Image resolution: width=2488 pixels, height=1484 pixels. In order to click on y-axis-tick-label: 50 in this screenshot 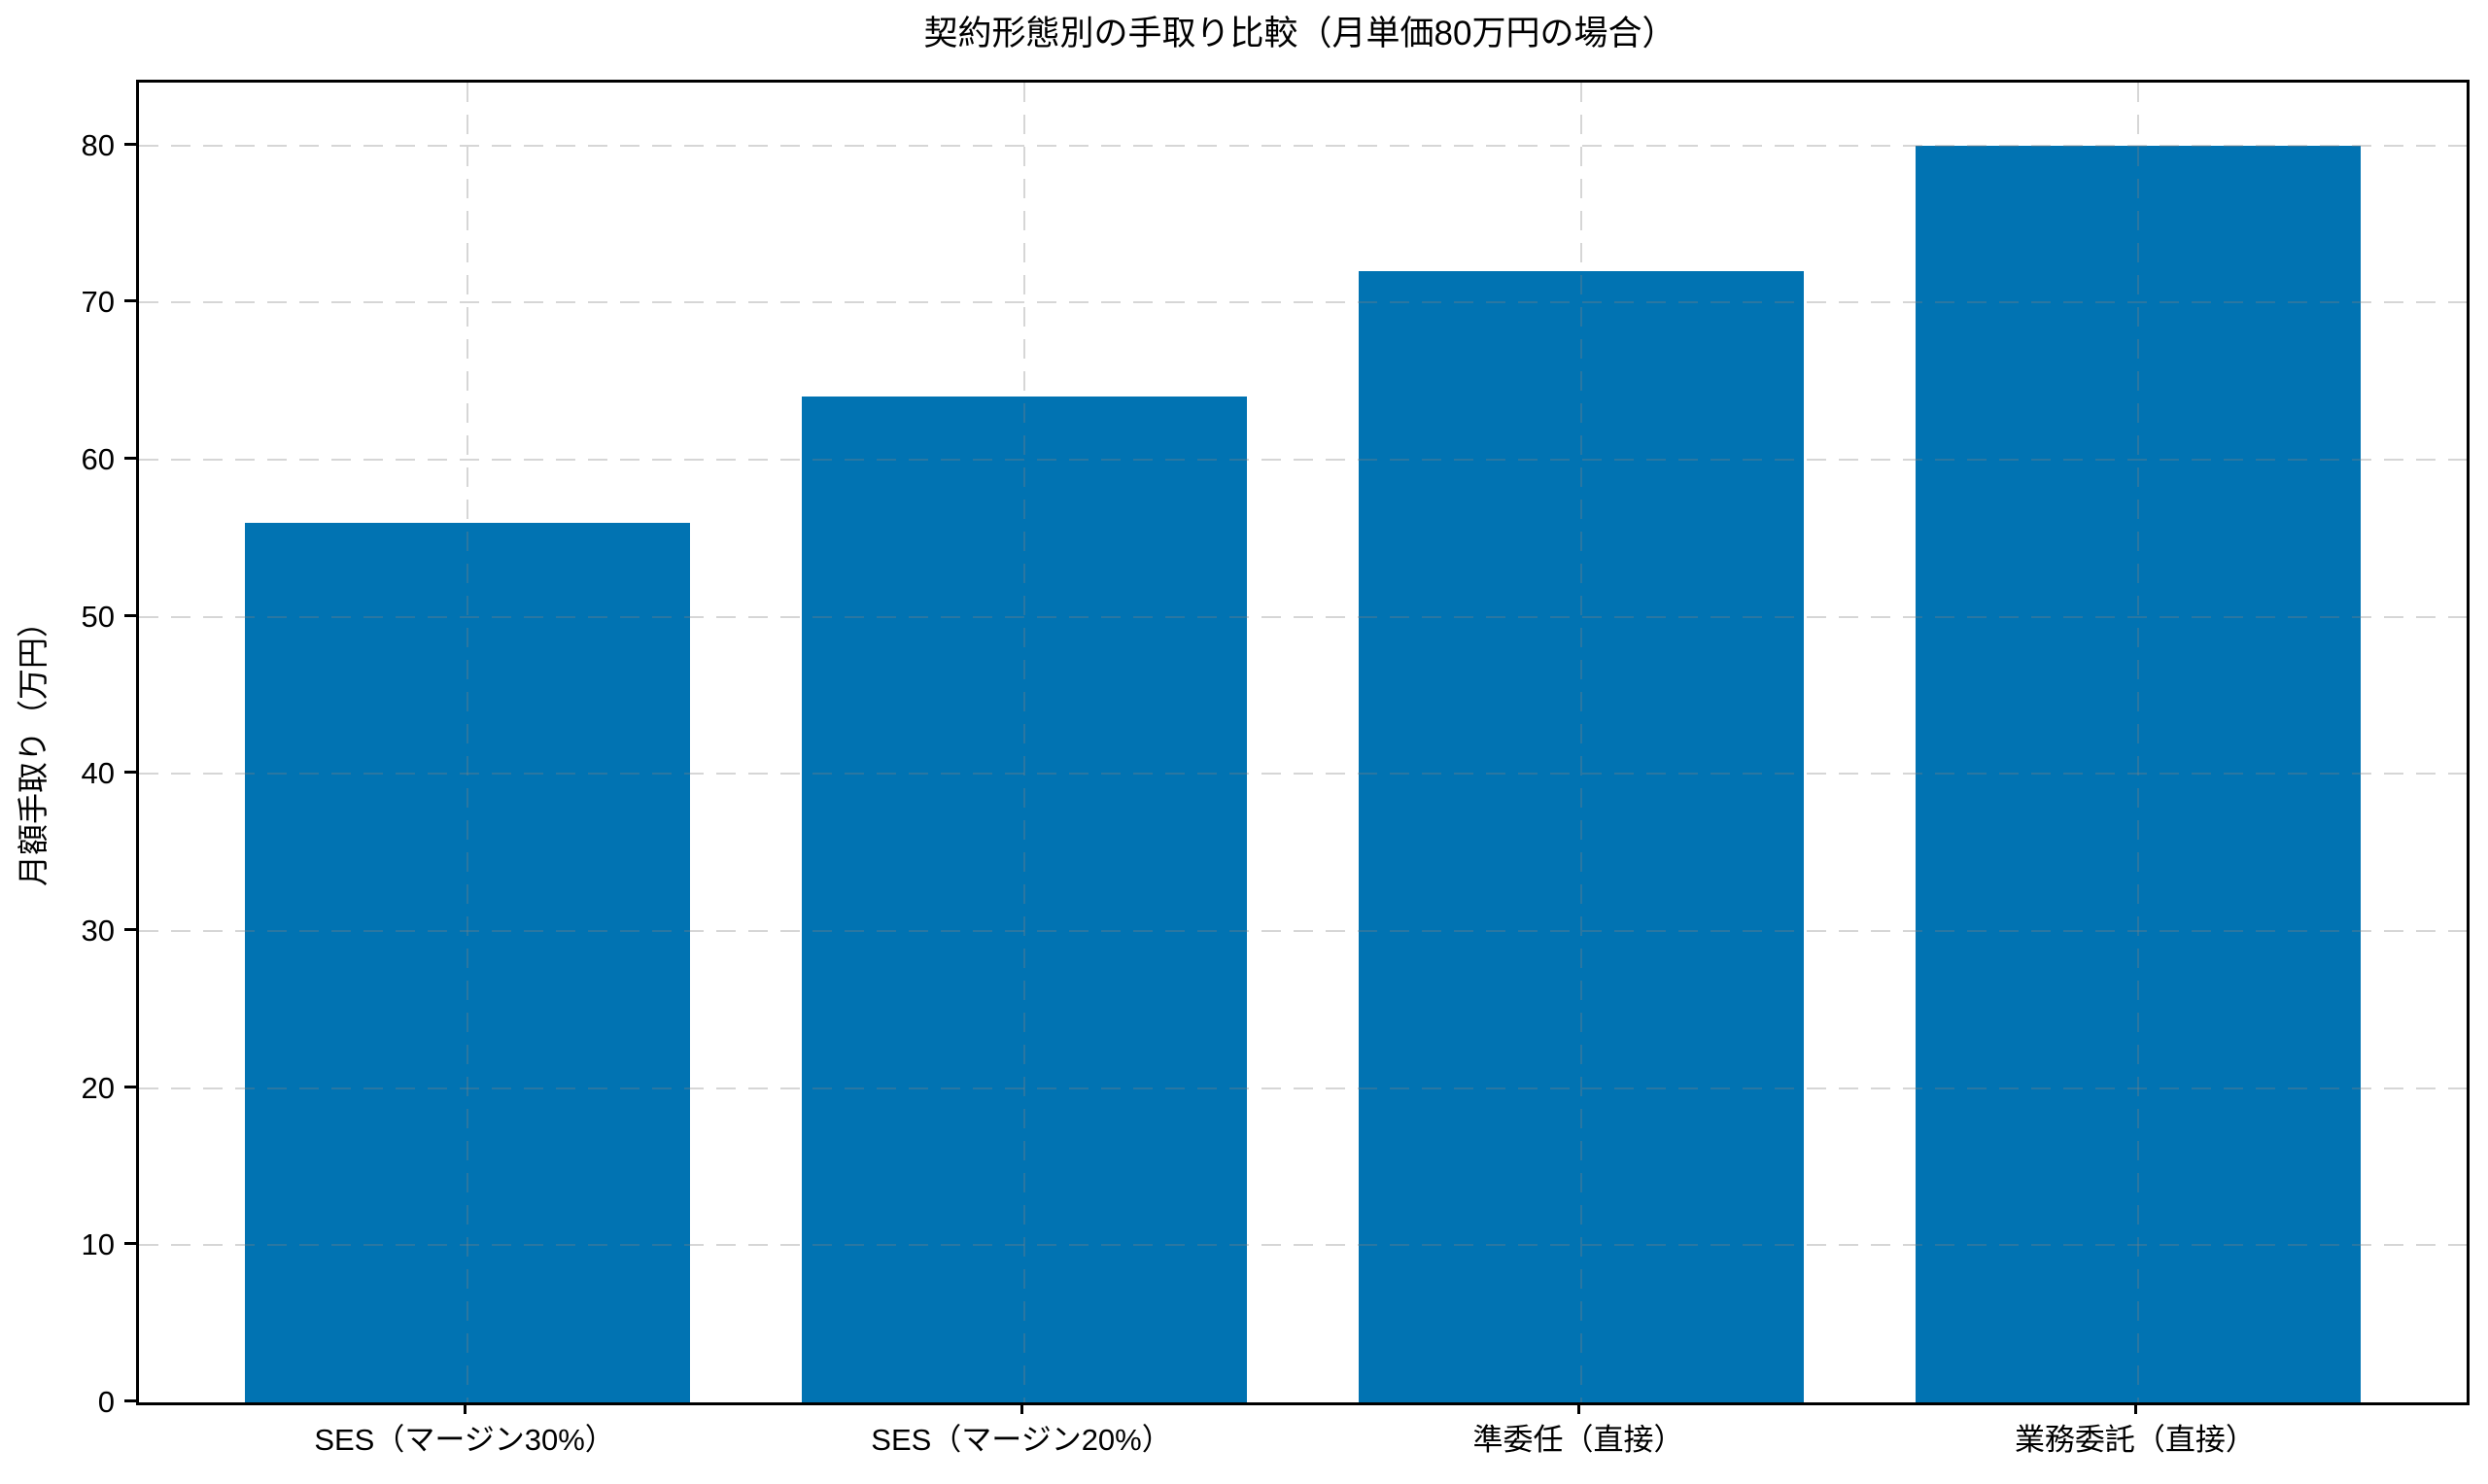, I will do `click(98, 616)`.